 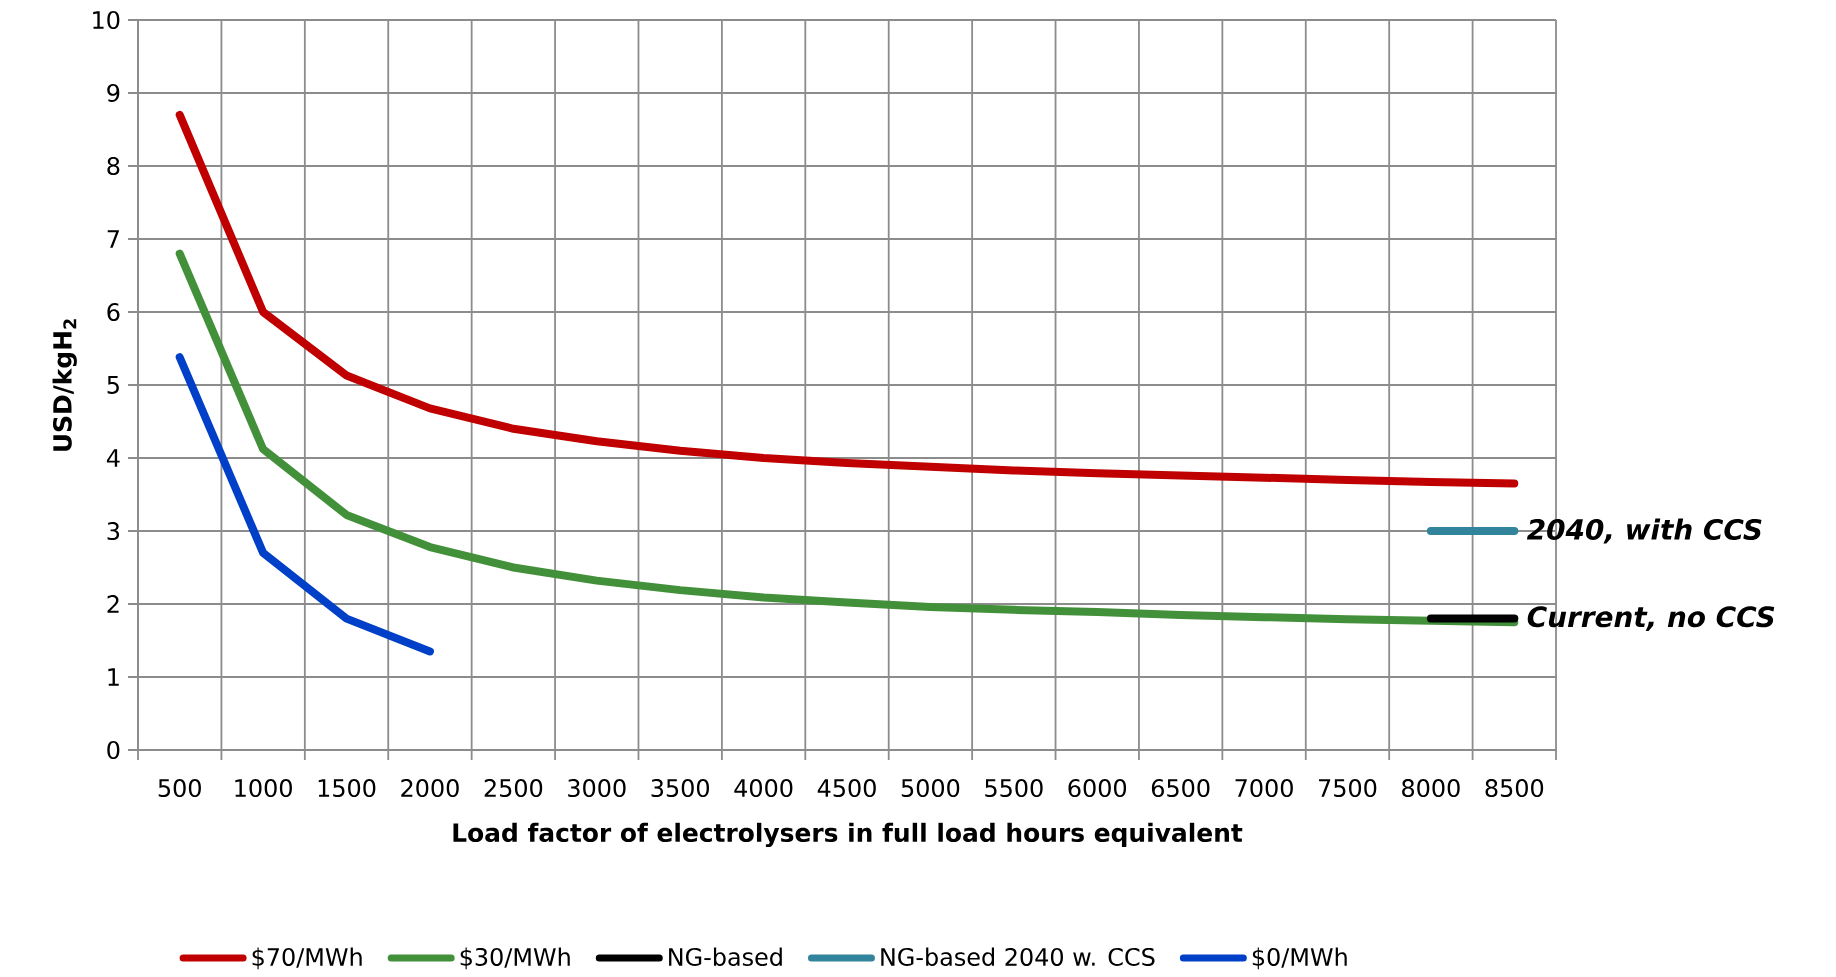 I want to click on y-tick-label: 5, so click(x=113, y=385).